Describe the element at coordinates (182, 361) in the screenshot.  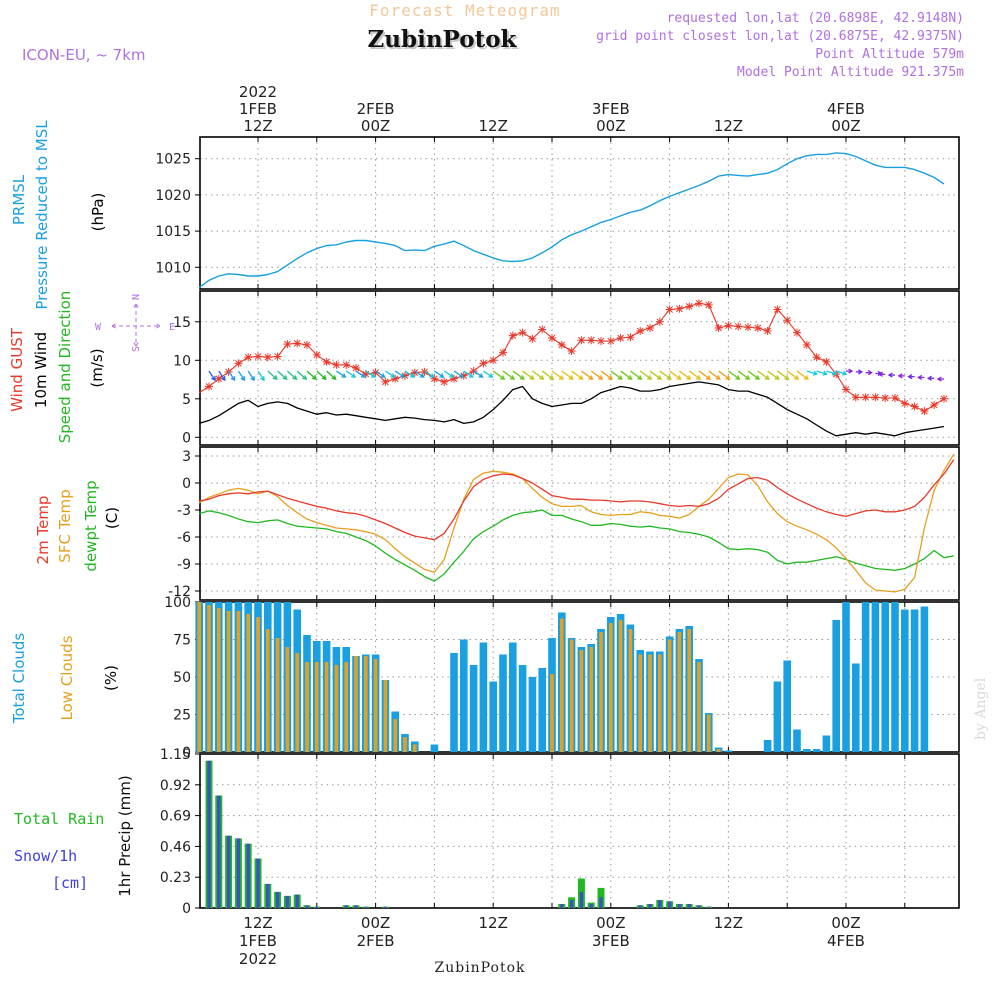
I see `y-tick-label: 10` at that location.